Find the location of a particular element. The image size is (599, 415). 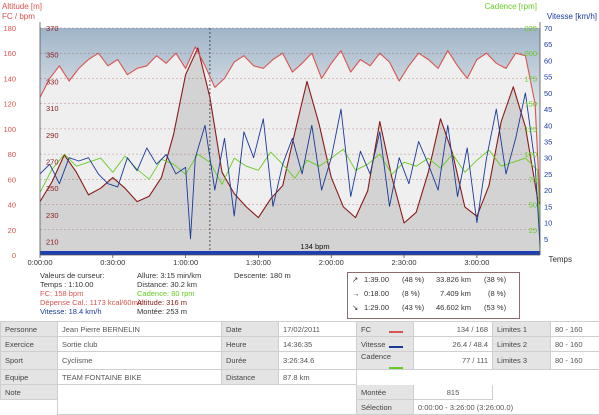

time-tick-label: 0:30:00 is located at coordinates (112, 262).